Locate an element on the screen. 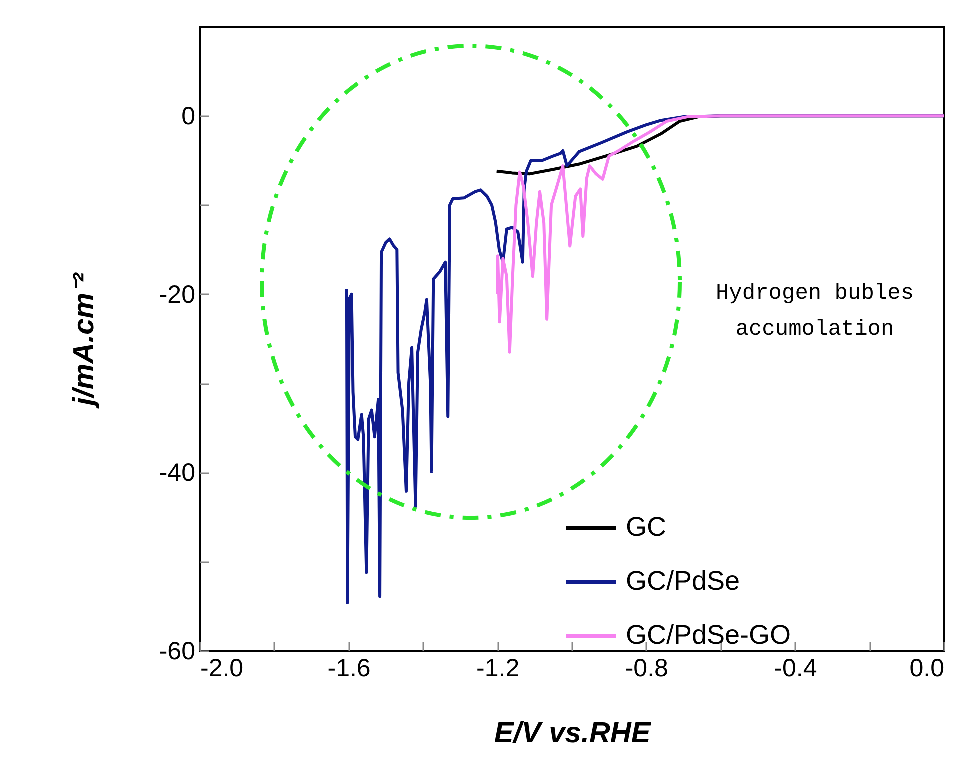 Image resolution: width=972 pixels, height=777 pixels. x-tick-label: -1.2 is located at coordinates (498, 668).